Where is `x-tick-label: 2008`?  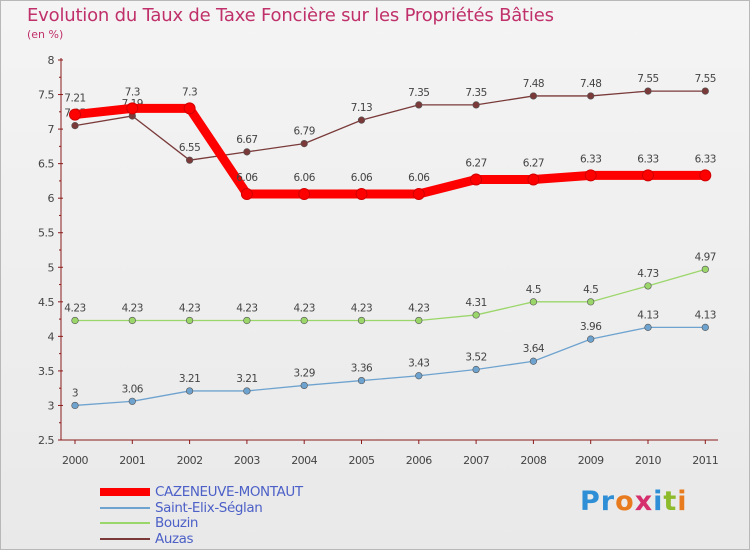
x-tick-label: 2008 is located at coordinates (533, 460).